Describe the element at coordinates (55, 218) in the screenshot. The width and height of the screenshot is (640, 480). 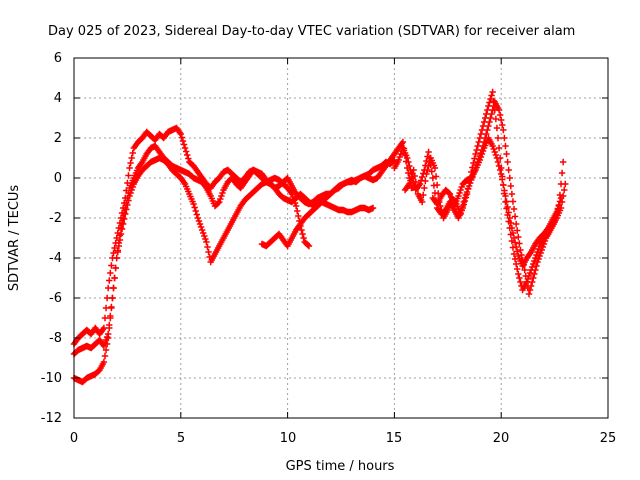
I see `y-tick-label: -2` at that location.